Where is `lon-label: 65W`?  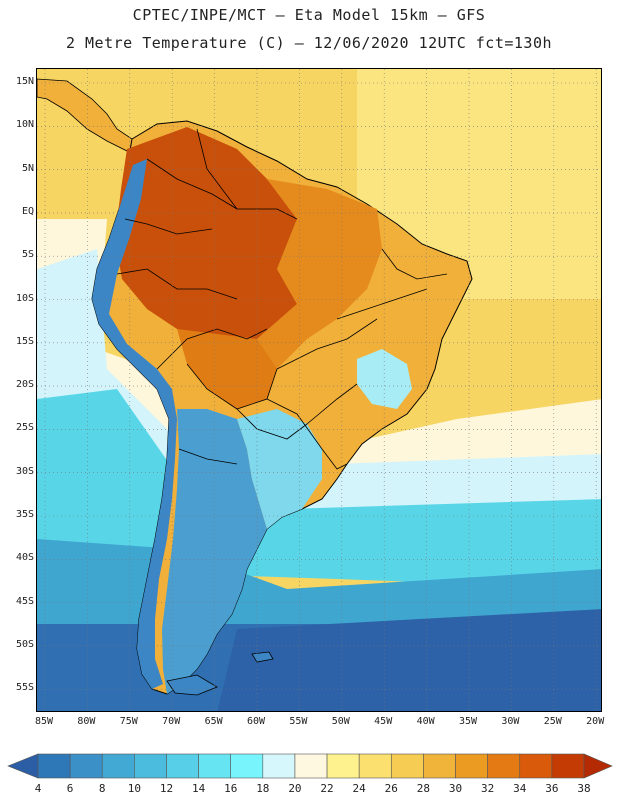 lon-label: 65W is located at coordinates (213, 721).